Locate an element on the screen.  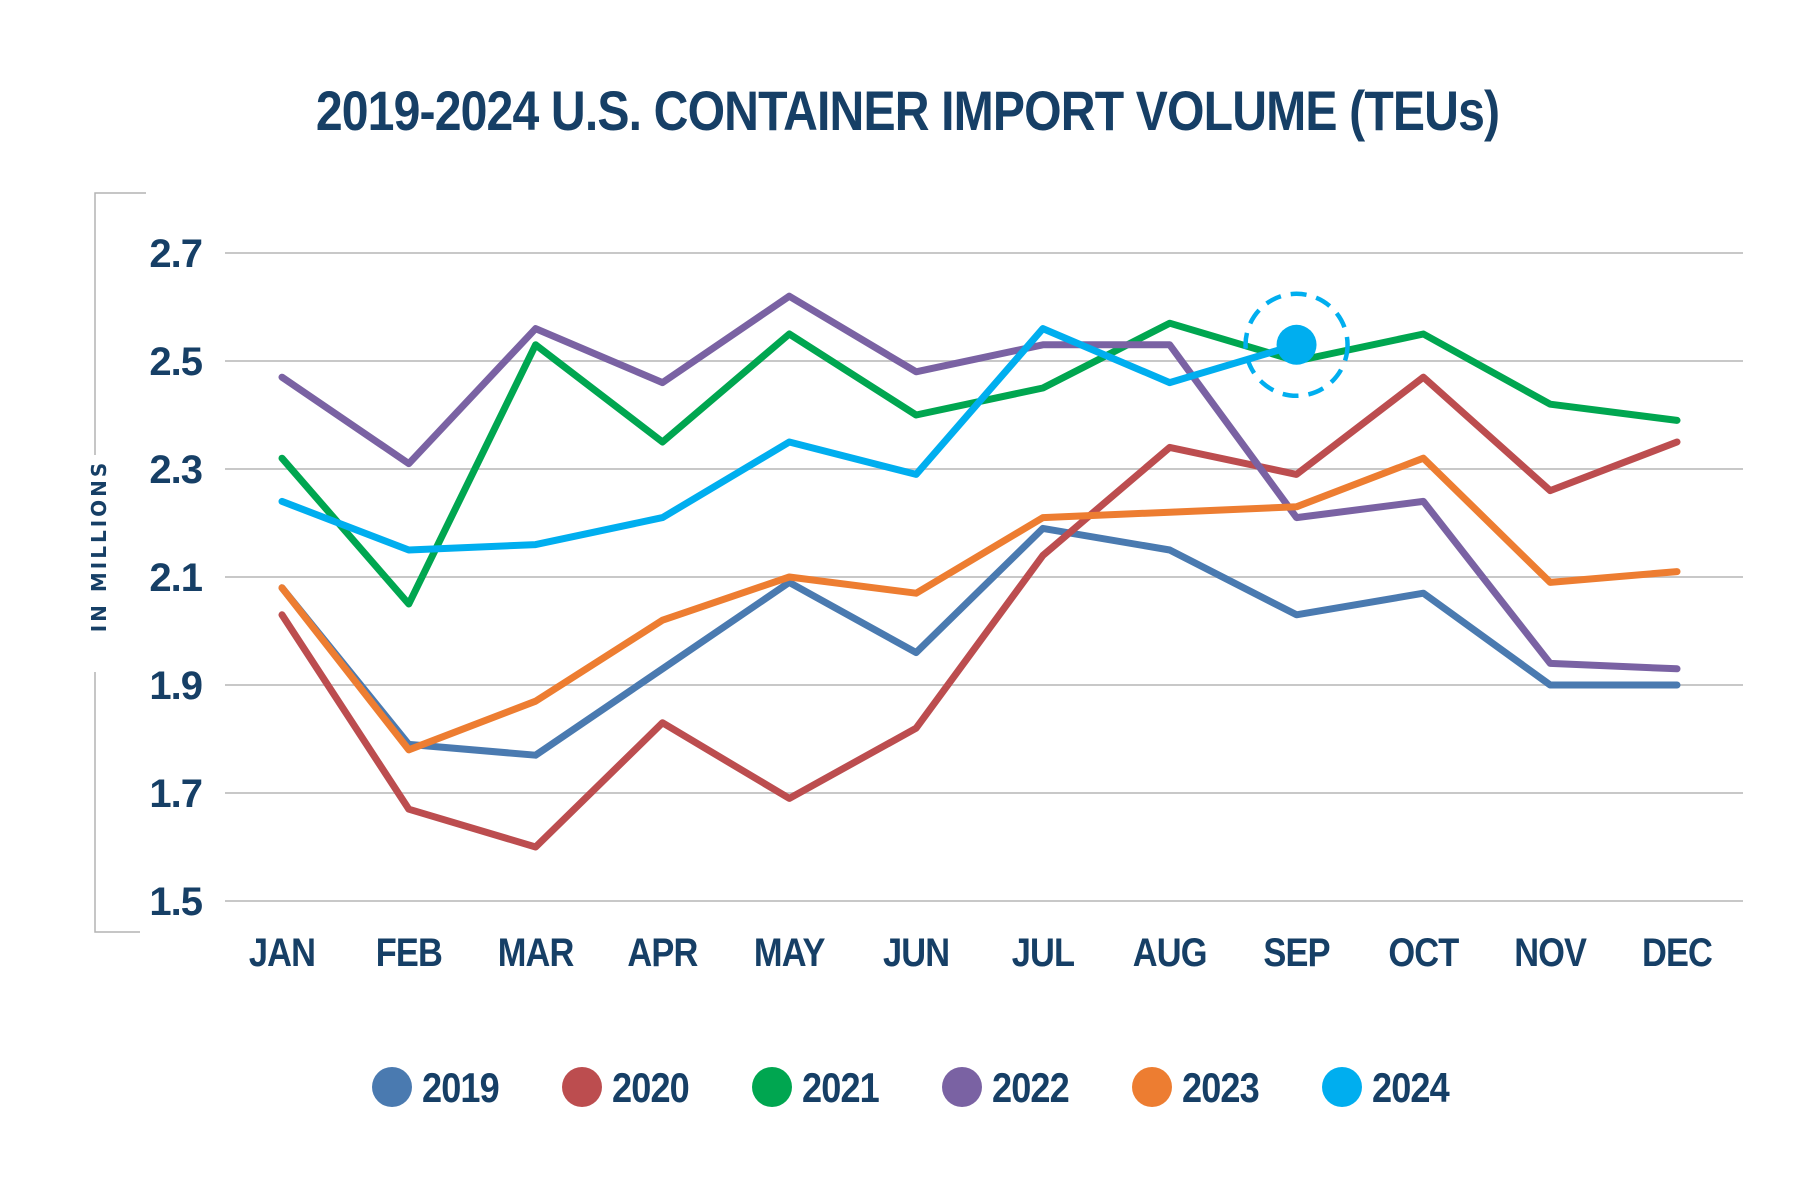
annotations is located at coordinates (1296, 345).